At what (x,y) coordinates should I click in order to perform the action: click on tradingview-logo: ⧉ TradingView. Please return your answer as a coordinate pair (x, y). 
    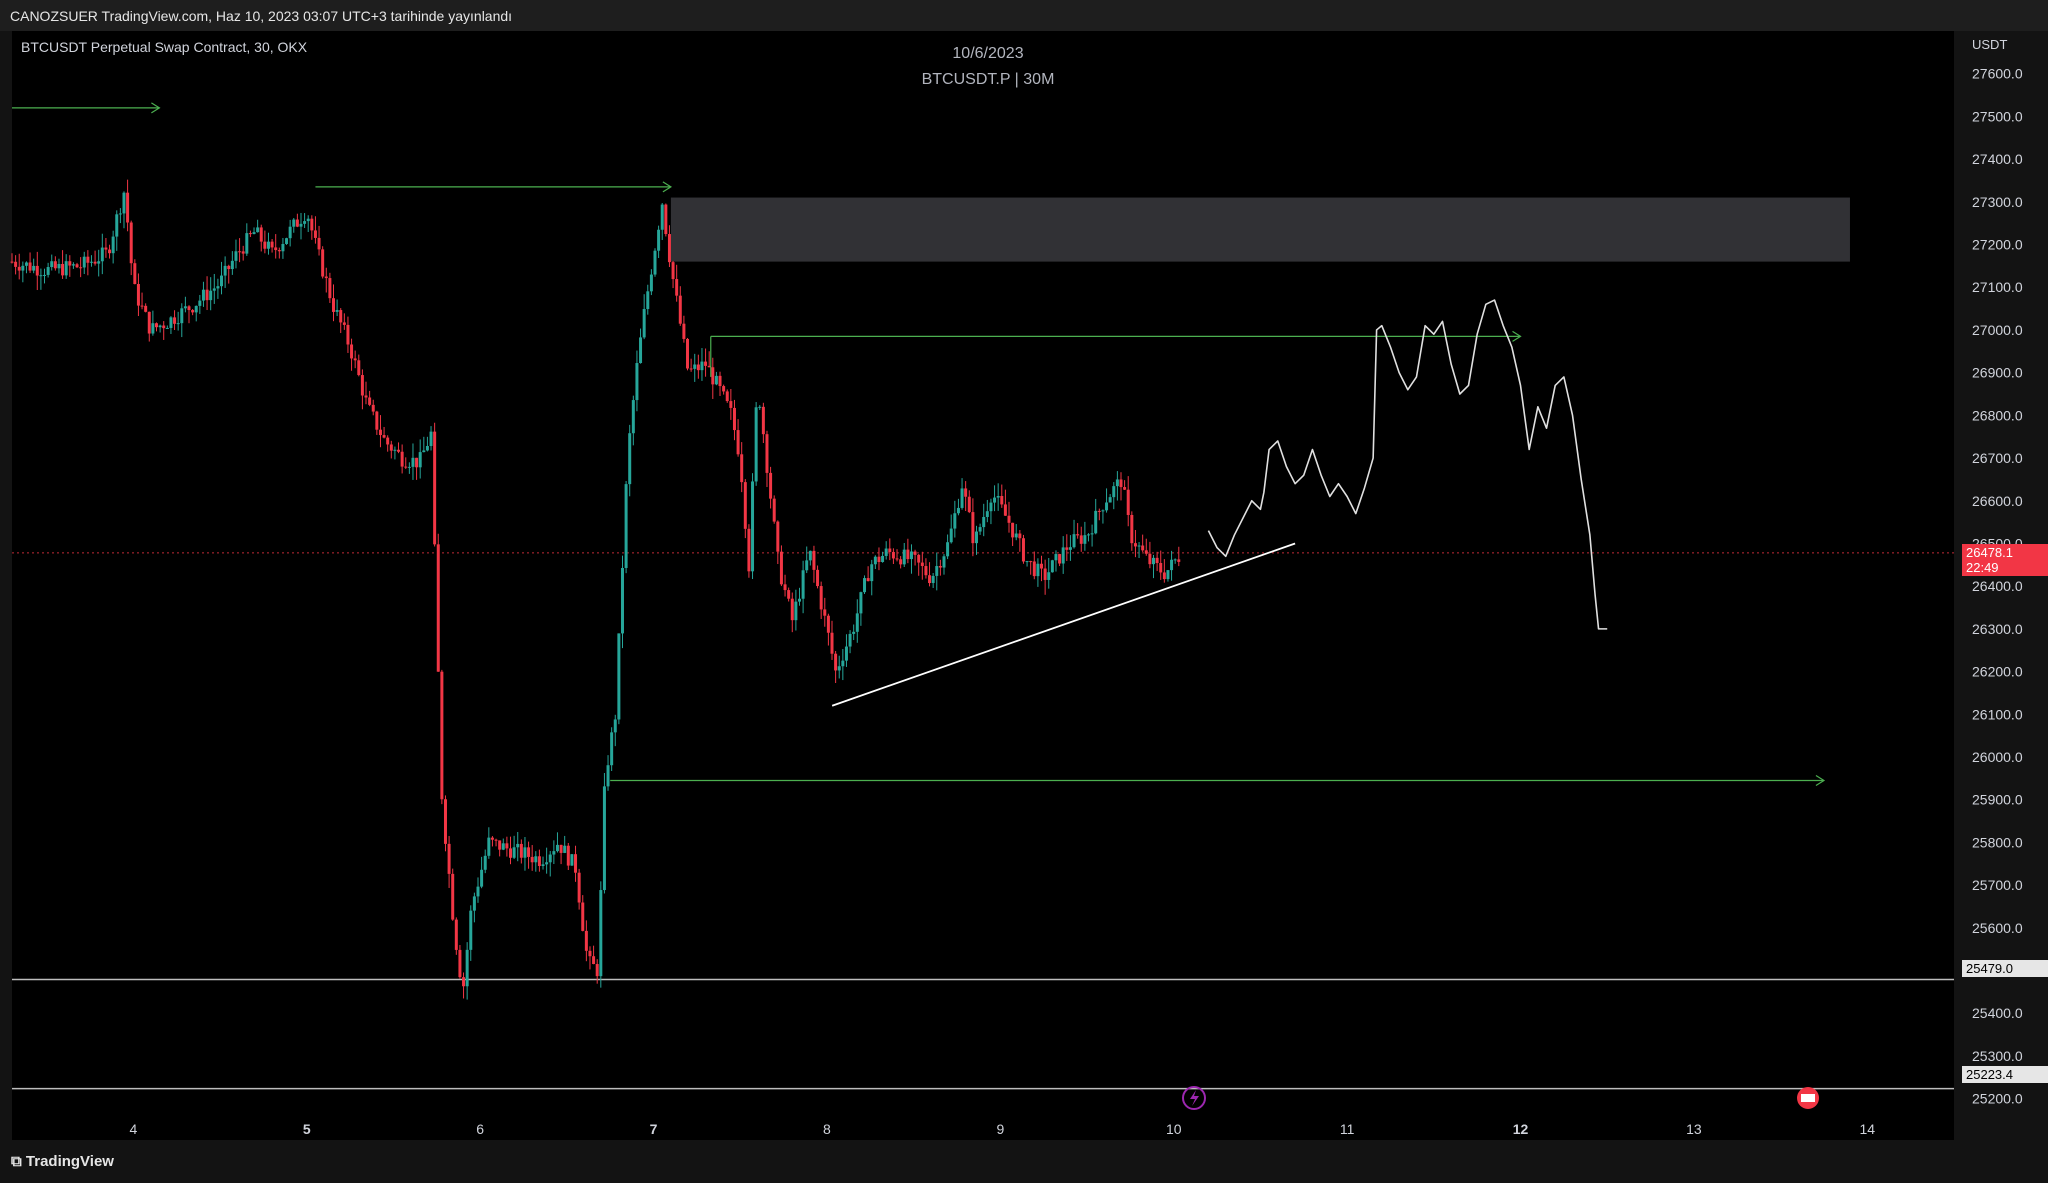
    Looking at the image, I should click on (62, 1161).